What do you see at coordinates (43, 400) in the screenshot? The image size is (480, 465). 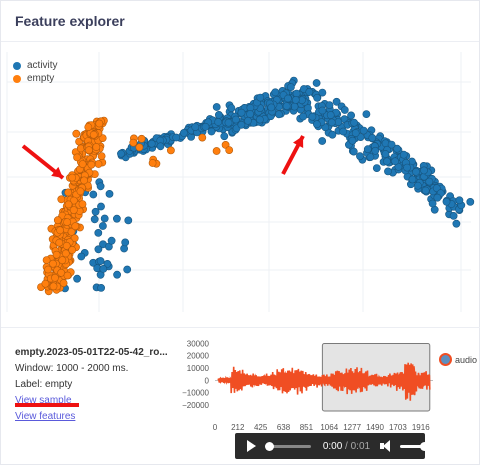 I see `view-sample-link: View sample` at bounding box center [43, 400].